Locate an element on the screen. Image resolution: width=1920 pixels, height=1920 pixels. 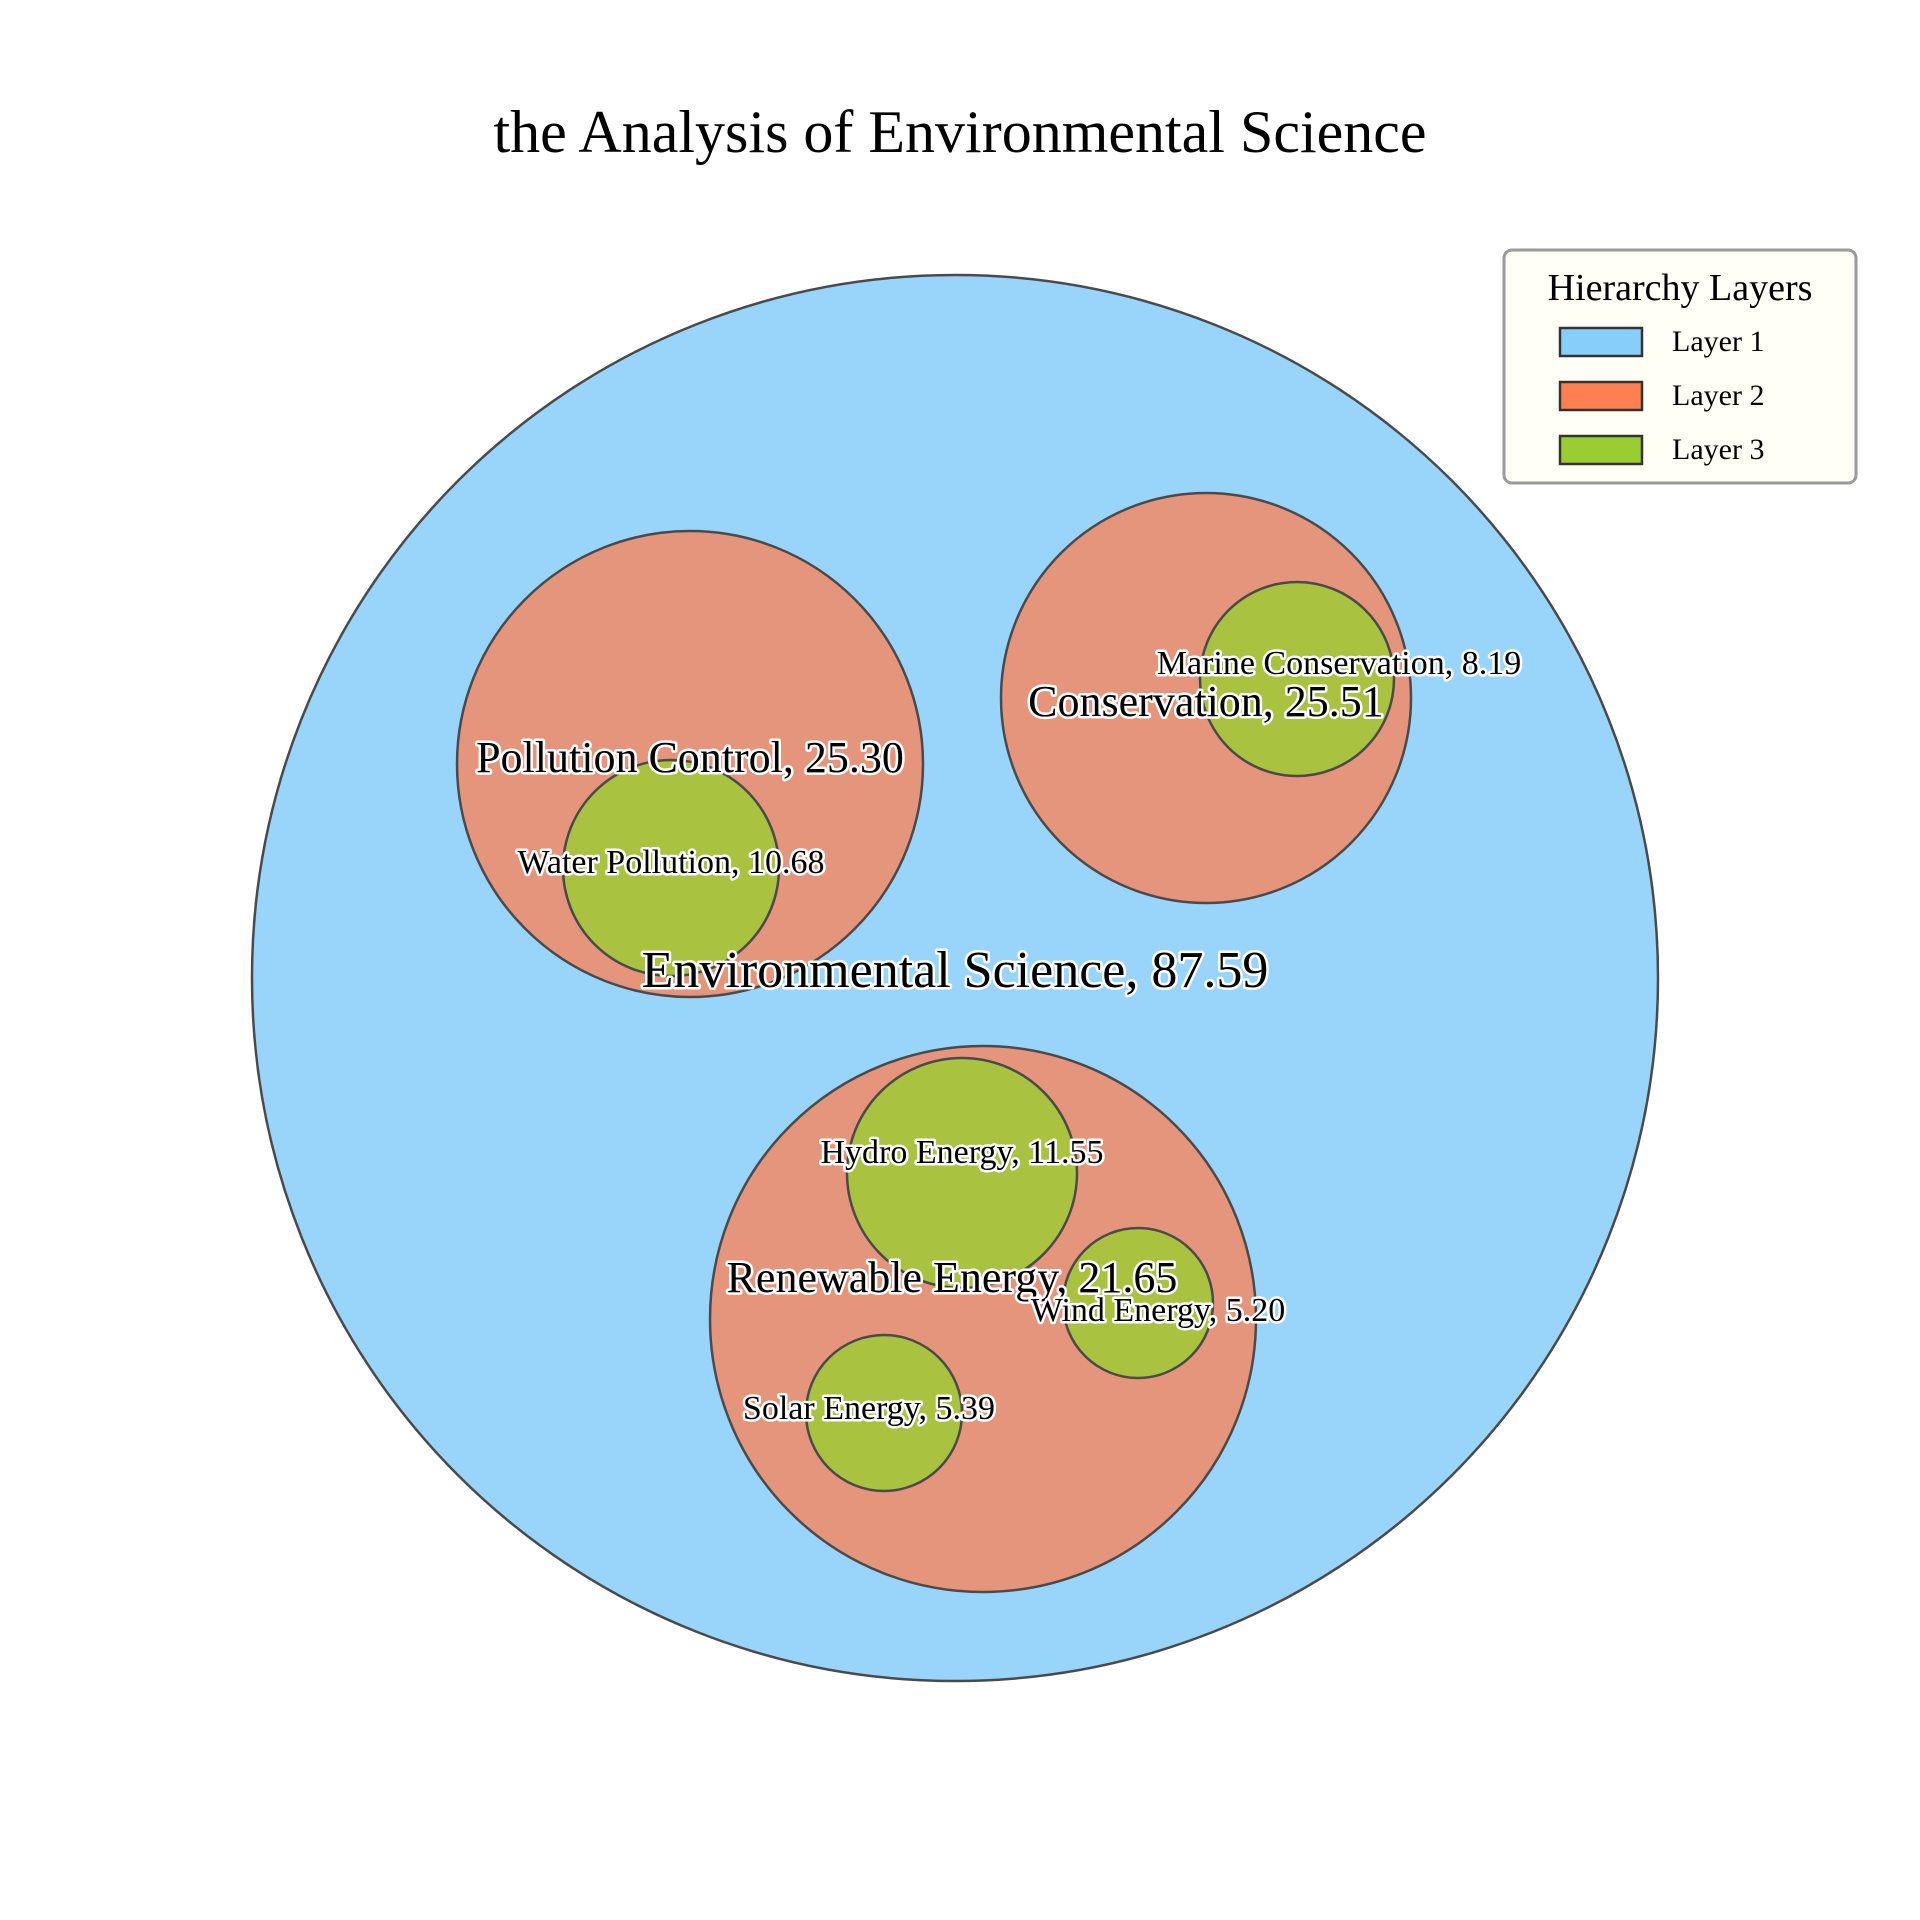
legend: Hierarchy Layers Layer 1 Layer 2 Layer 3 is located at coordinates (1680, 366).